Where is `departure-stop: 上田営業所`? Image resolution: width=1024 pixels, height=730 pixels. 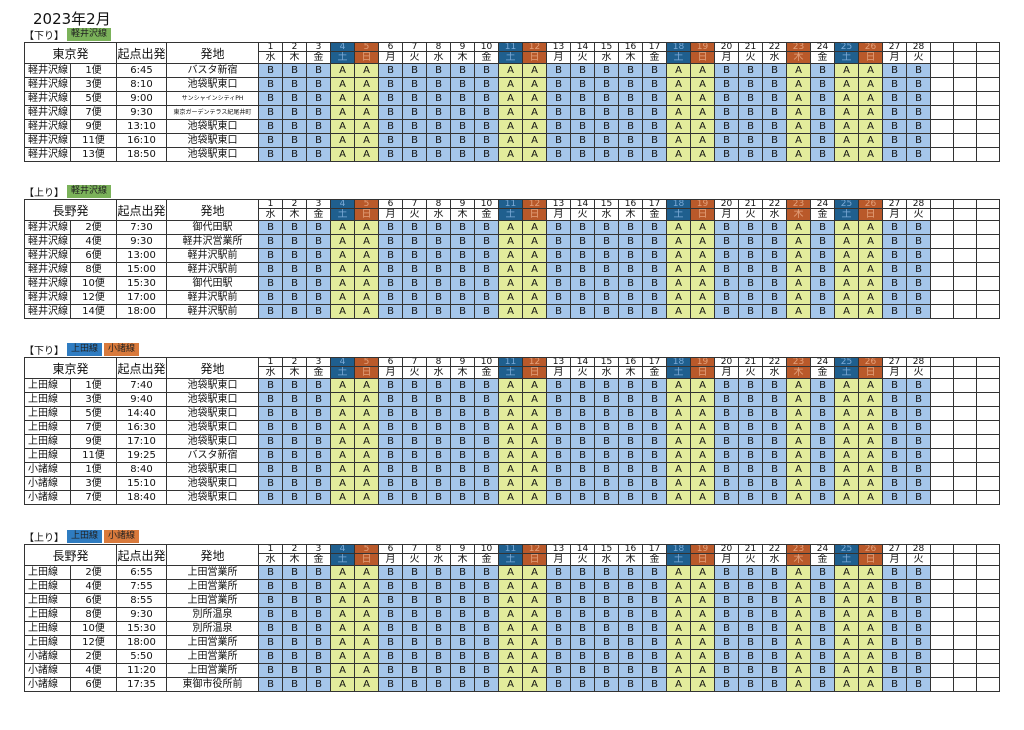 departure-stop: 上田営業所 is located at coordinates (212, 670).